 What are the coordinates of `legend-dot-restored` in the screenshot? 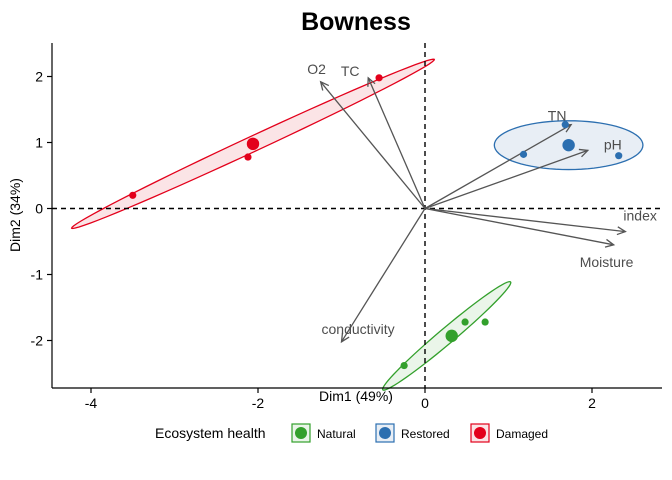 It's located at (385, 433).